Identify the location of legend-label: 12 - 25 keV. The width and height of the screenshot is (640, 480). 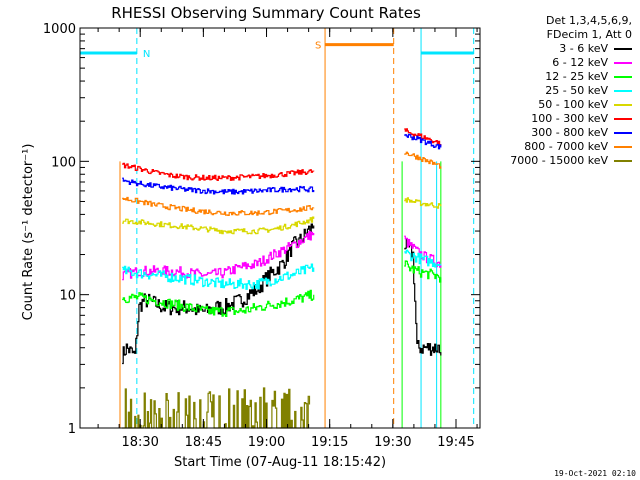
(576, 76).